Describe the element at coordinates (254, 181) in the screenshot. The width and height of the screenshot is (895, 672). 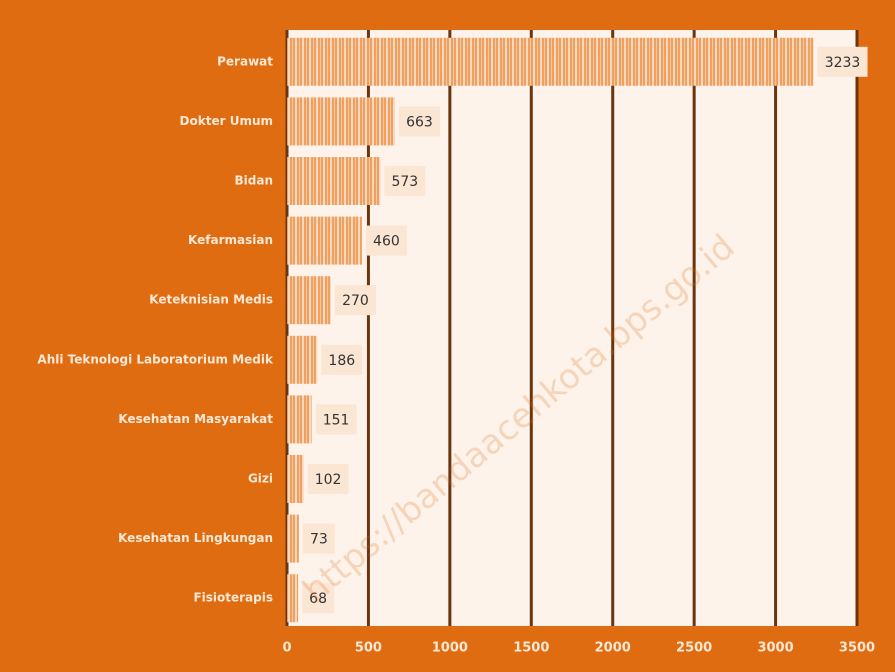
I see `y-tick-label: Bidan` at that location.